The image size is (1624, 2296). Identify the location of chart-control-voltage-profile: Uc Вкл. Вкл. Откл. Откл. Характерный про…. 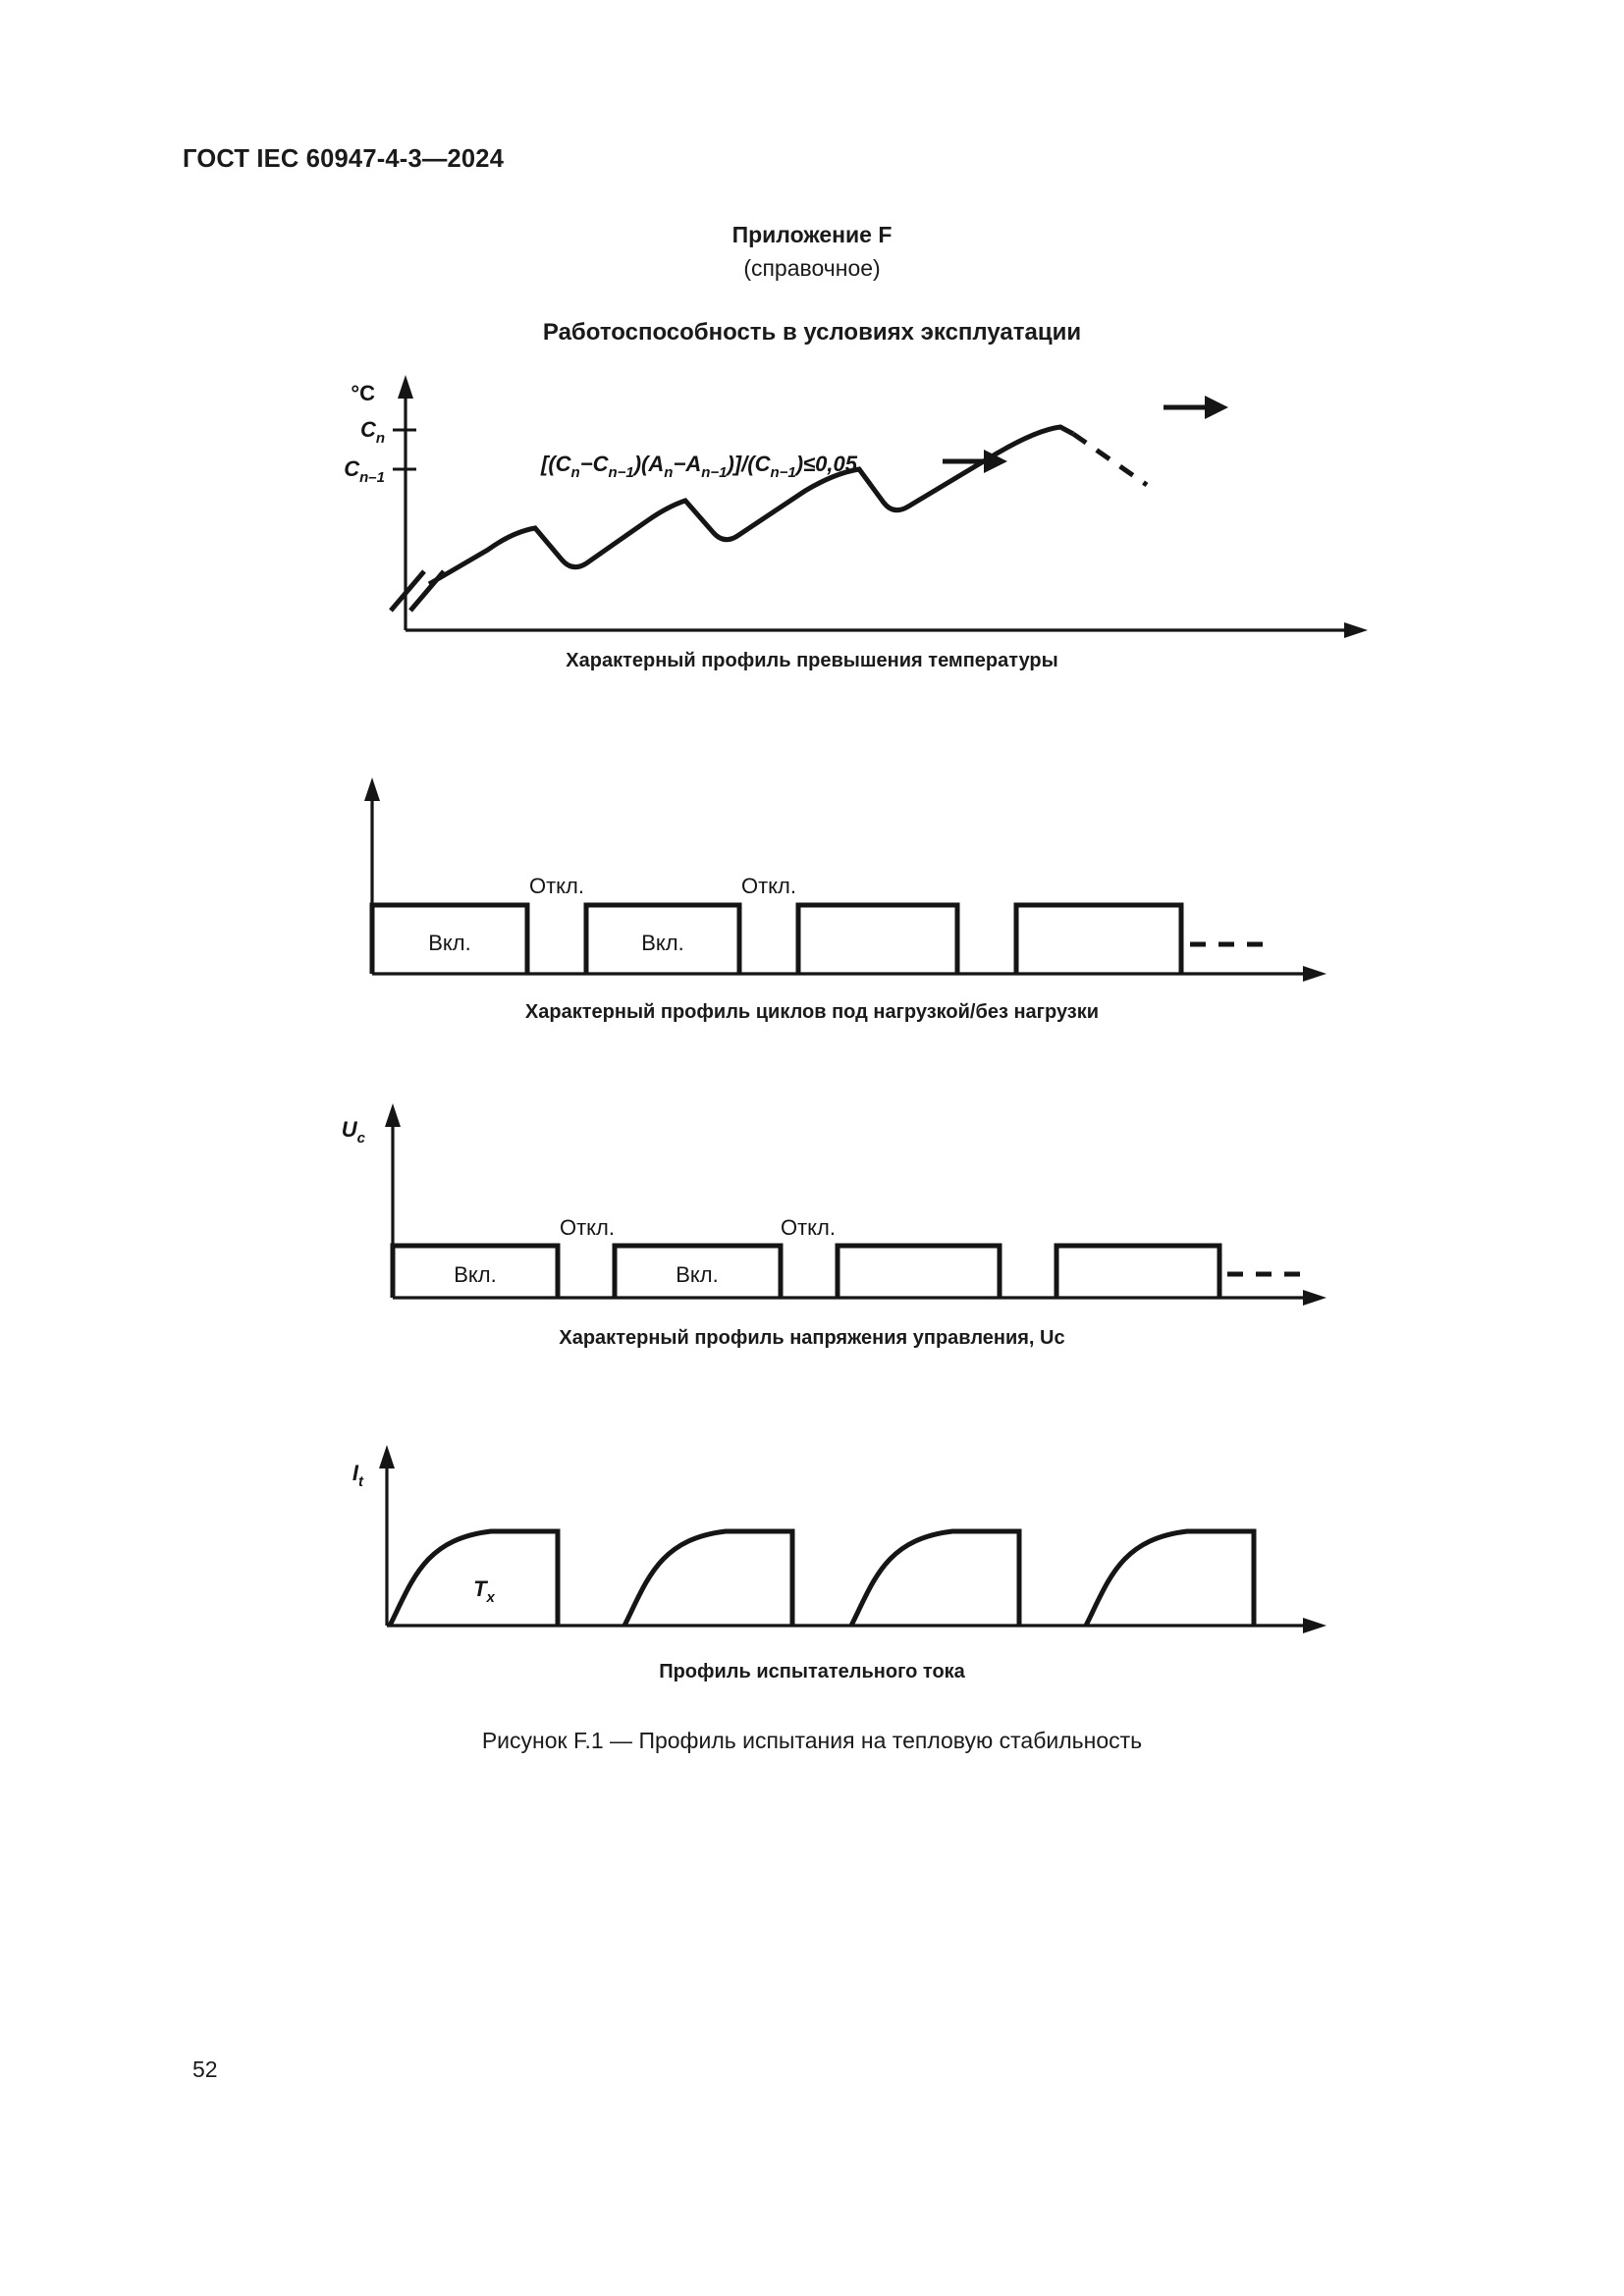
(812, 1220).